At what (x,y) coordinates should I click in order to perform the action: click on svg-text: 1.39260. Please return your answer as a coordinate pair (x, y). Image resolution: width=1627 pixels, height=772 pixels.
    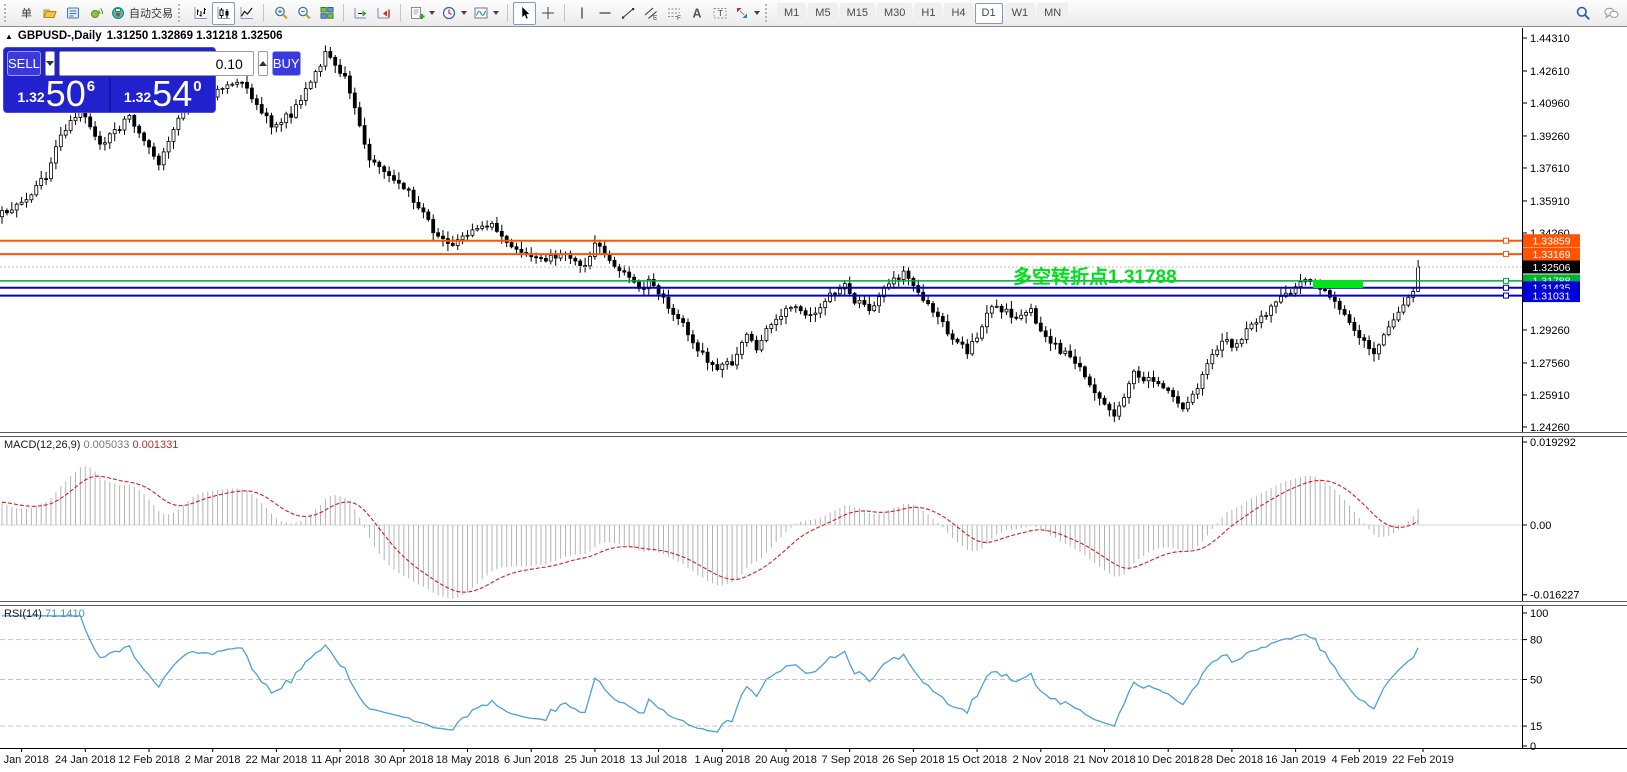
    Looking at the image, I should click on (1550, 137).